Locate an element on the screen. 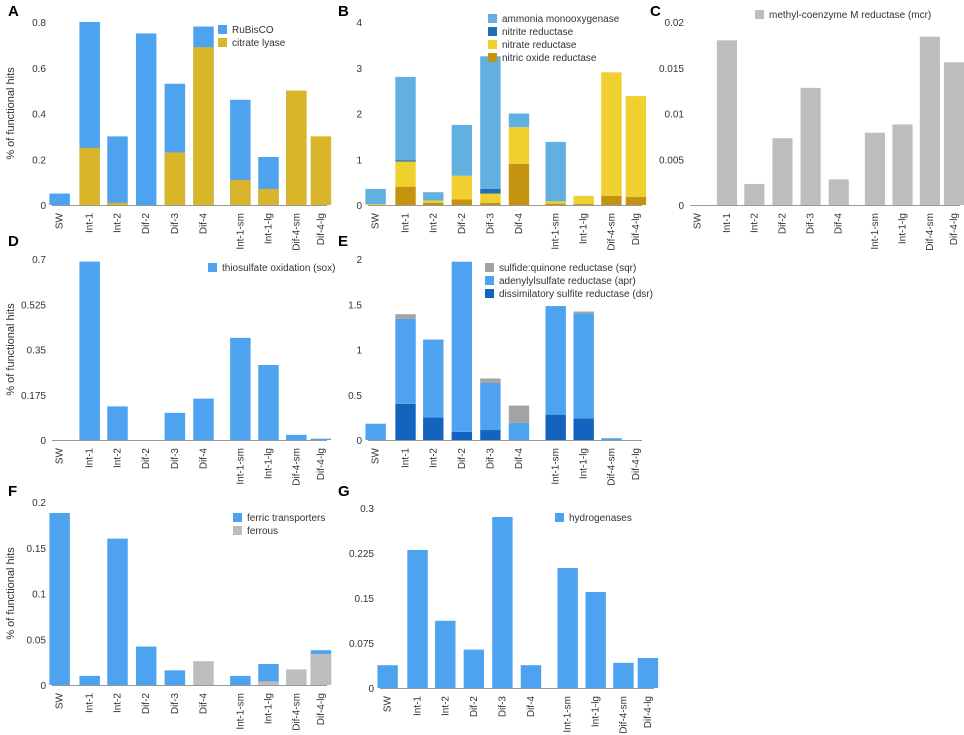 Image resolution: width=964 pixels, height=735 pixels. legend-label: ferric transporters is located at coordinates (286, 518).